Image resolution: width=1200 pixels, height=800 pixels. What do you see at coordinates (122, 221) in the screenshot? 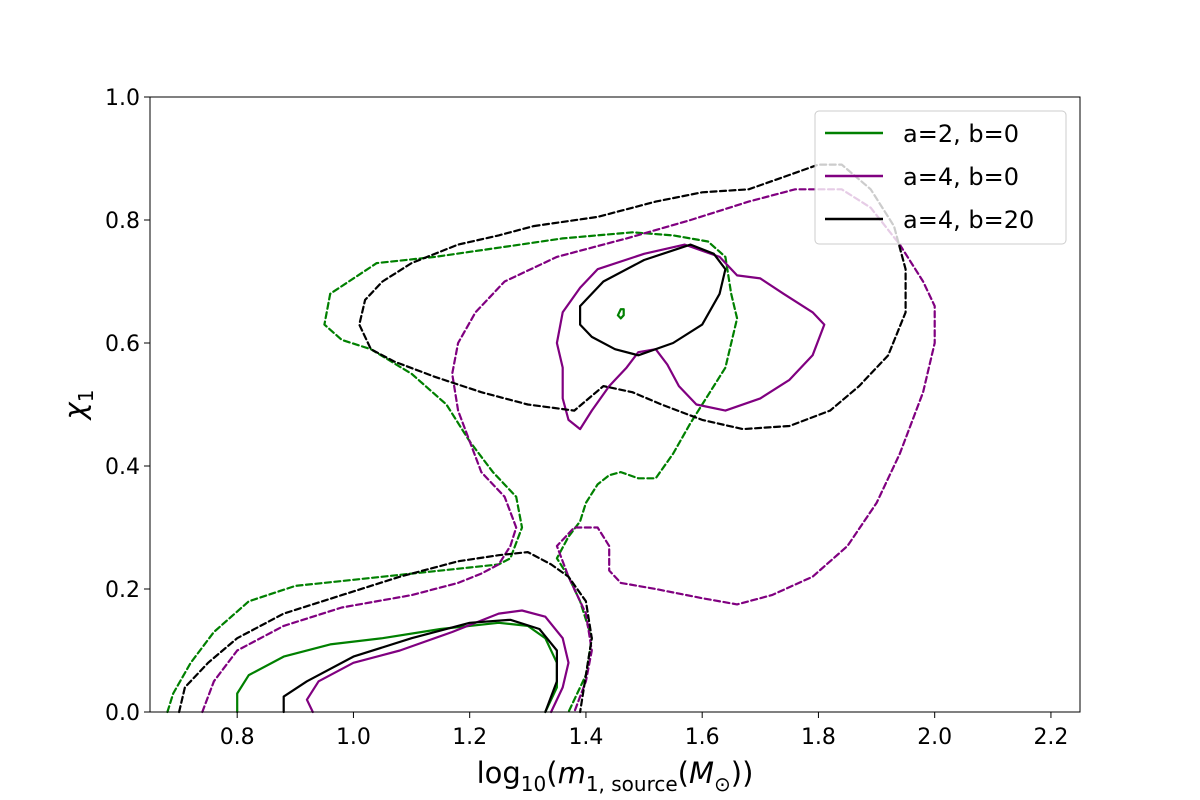
I see `y-tick-label: 0.8` at bounding box center [122, 221].